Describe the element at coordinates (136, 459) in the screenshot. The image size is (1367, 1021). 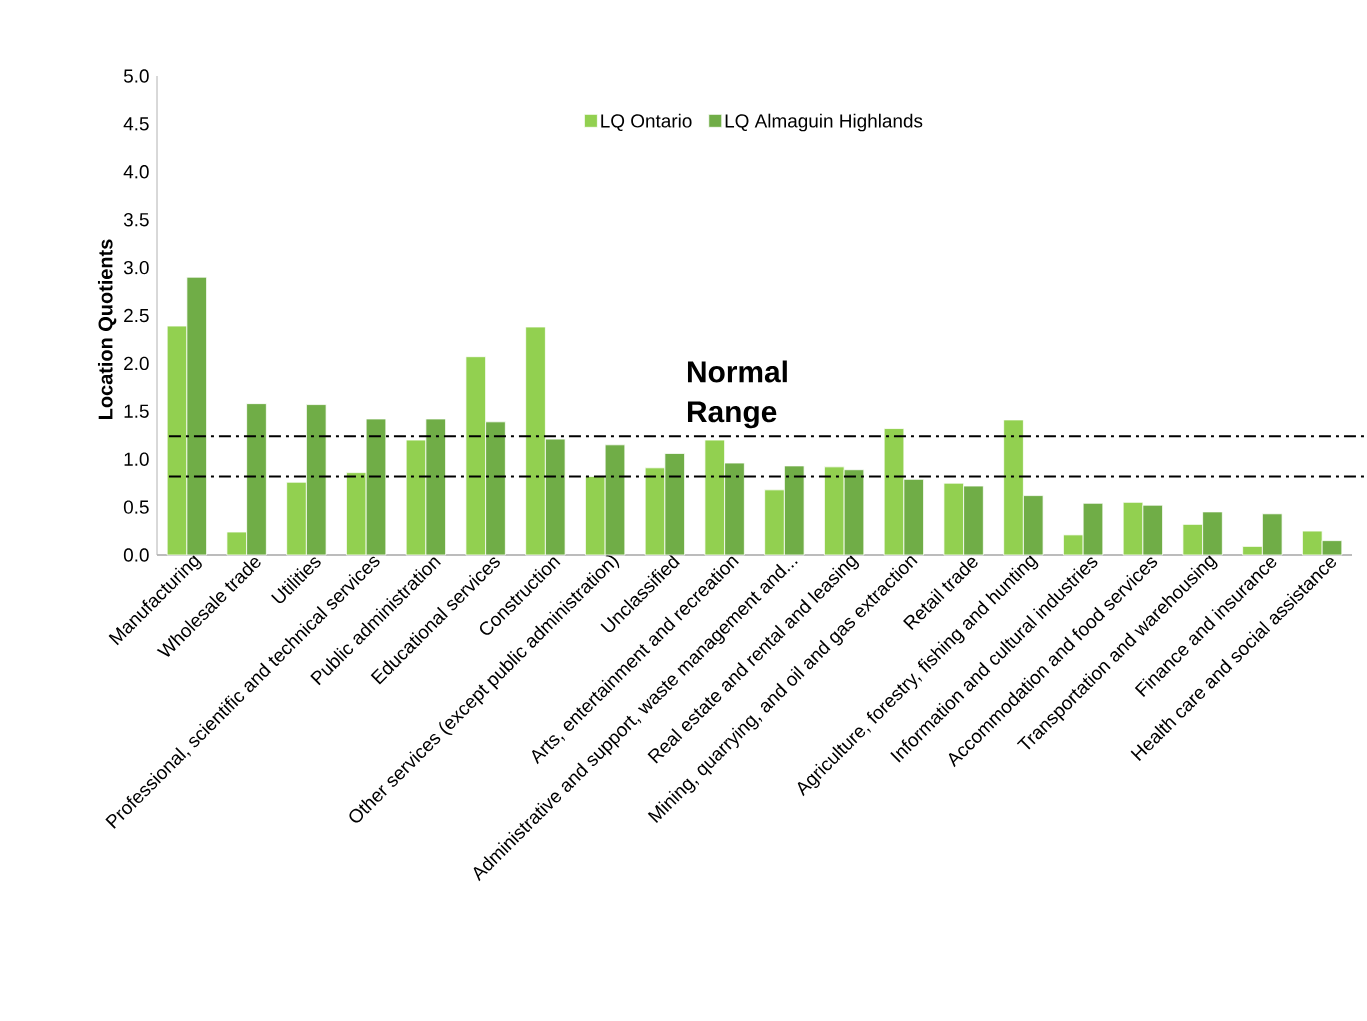
I see `y-tick-label: 1.0` at that location.